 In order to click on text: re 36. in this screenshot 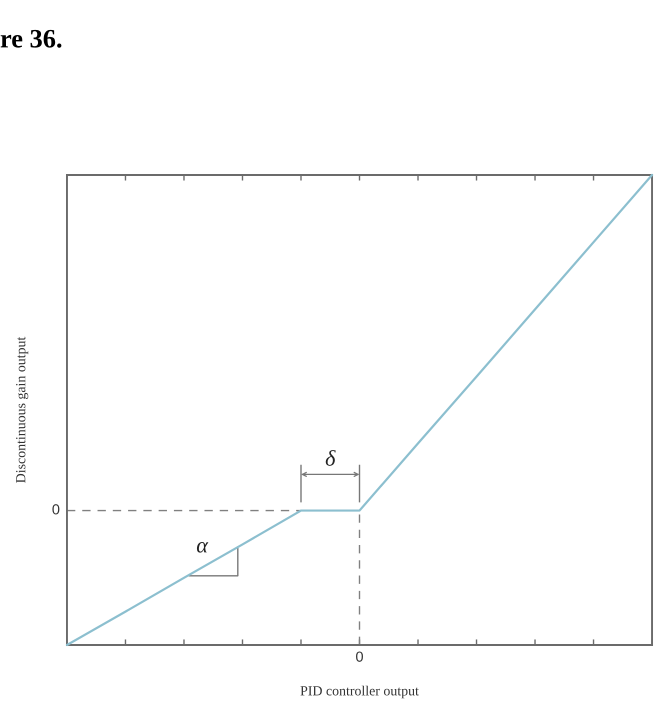, I will do `click(31, 39)`.